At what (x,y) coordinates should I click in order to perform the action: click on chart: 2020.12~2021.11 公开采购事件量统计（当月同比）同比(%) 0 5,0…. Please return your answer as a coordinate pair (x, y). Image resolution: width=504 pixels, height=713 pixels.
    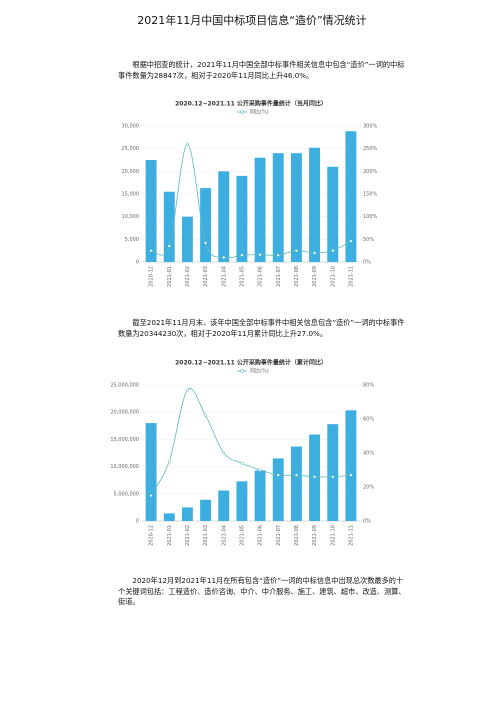
    Looking at the image, I should click on (250, 193).